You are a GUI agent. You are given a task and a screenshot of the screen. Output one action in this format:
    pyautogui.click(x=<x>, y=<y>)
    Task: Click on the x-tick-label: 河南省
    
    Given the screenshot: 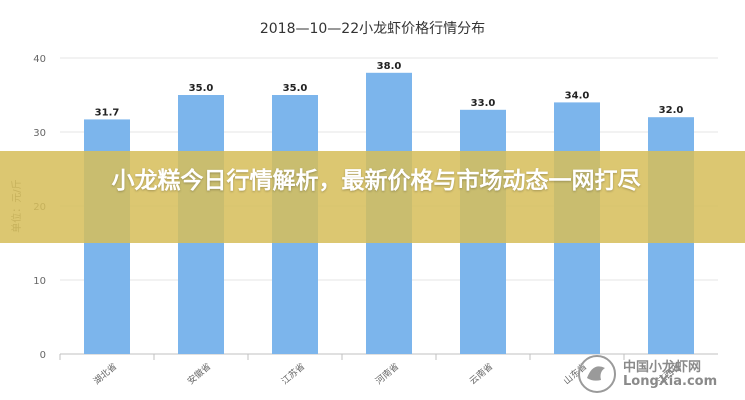 What is the action you would take?
    pyautogui.click(x=387, y=373)
    